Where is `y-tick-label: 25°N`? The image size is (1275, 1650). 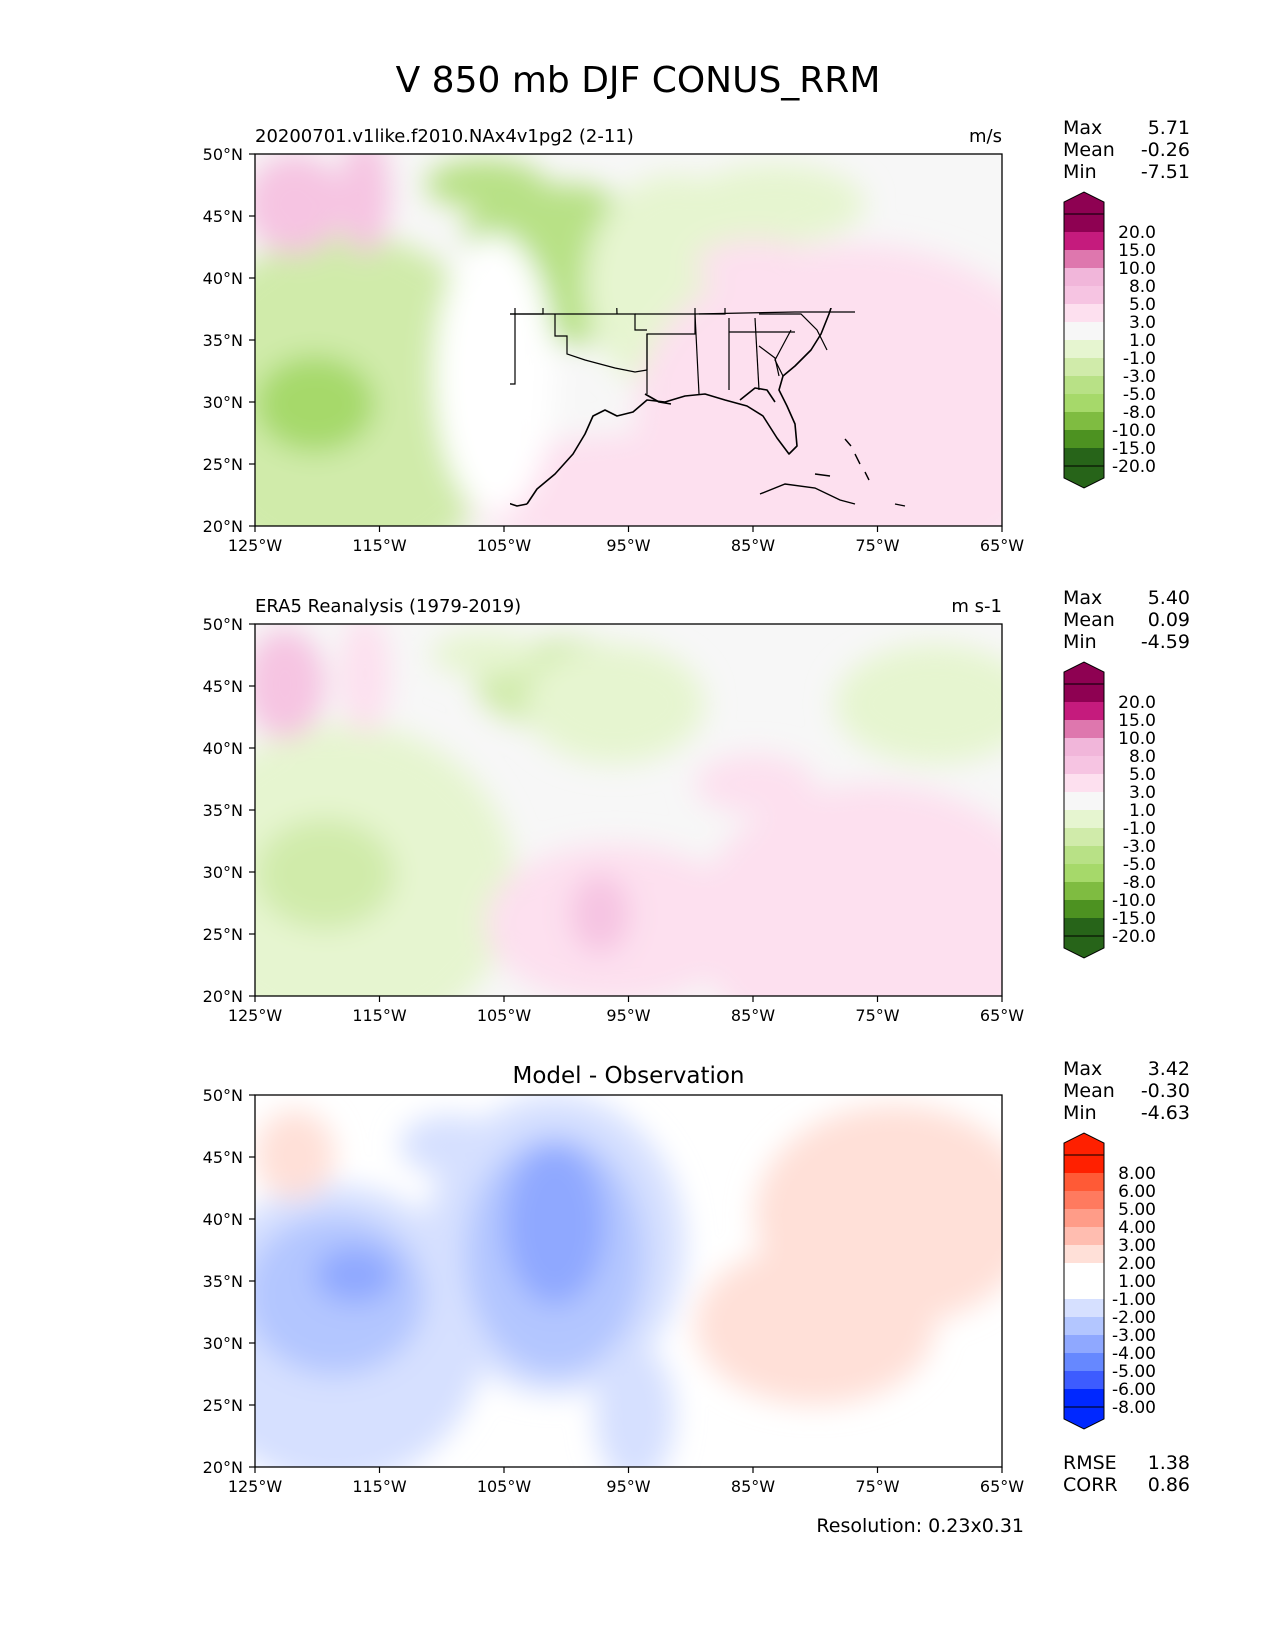 y-tick-label: 25°N is located at coordinates (223, 1405).